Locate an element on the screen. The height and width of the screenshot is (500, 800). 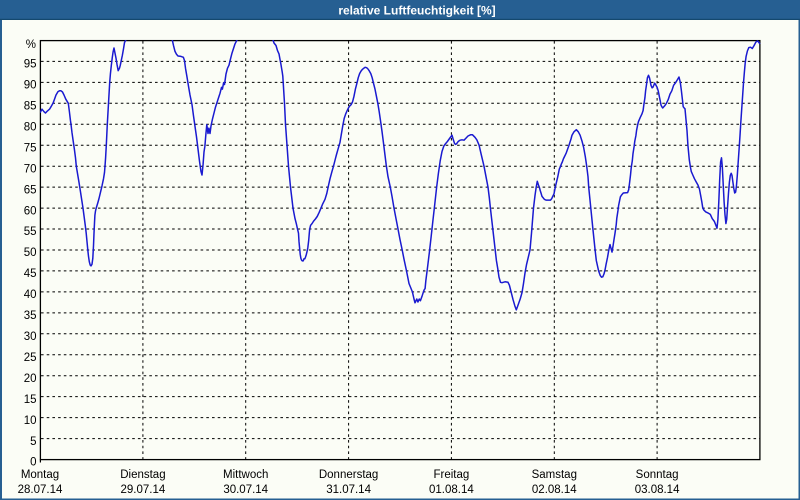
svg-text: 29.07.14 is located at coordinates (143, 490).